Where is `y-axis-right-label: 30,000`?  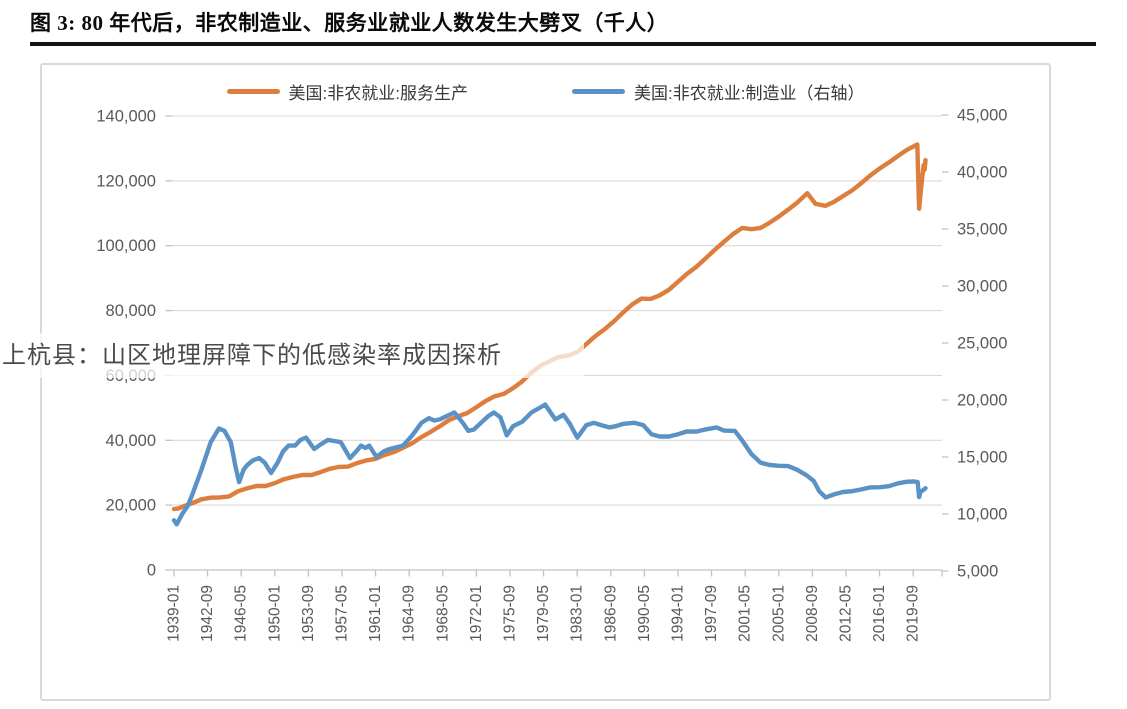 y-axis-right-label: 30,000 is located at coordinates (982, 287).